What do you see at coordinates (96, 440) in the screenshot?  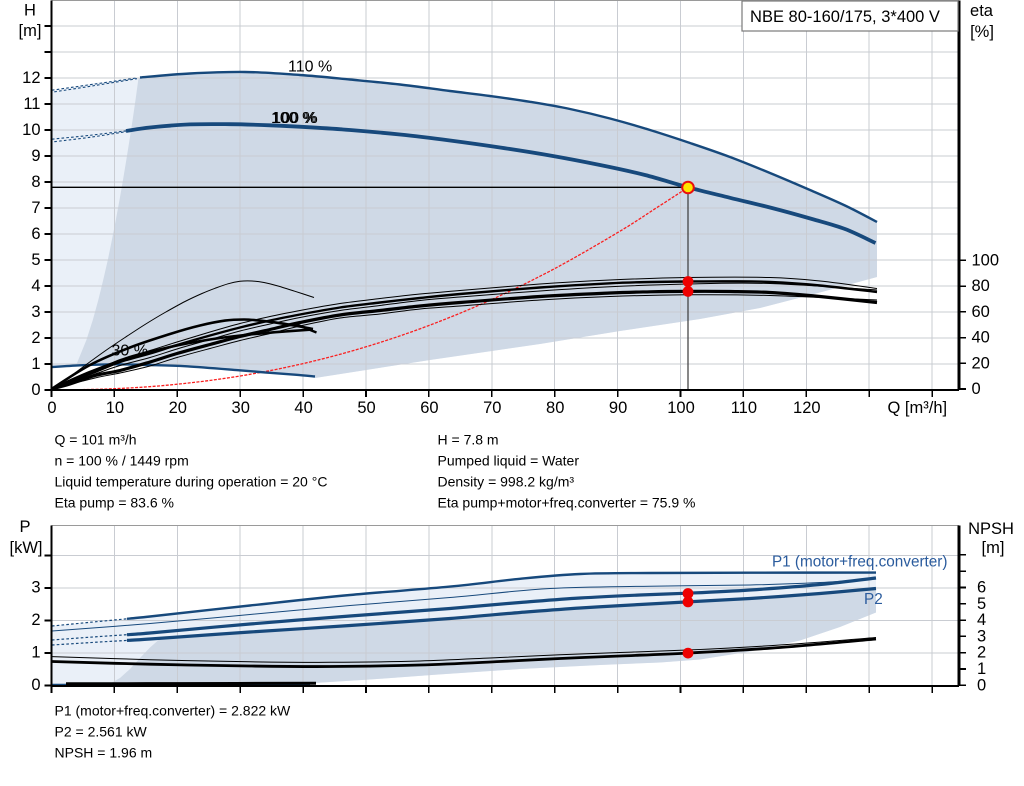 I see `svg-text: Q = 101 m³/h` at bounding box center [96, 440].